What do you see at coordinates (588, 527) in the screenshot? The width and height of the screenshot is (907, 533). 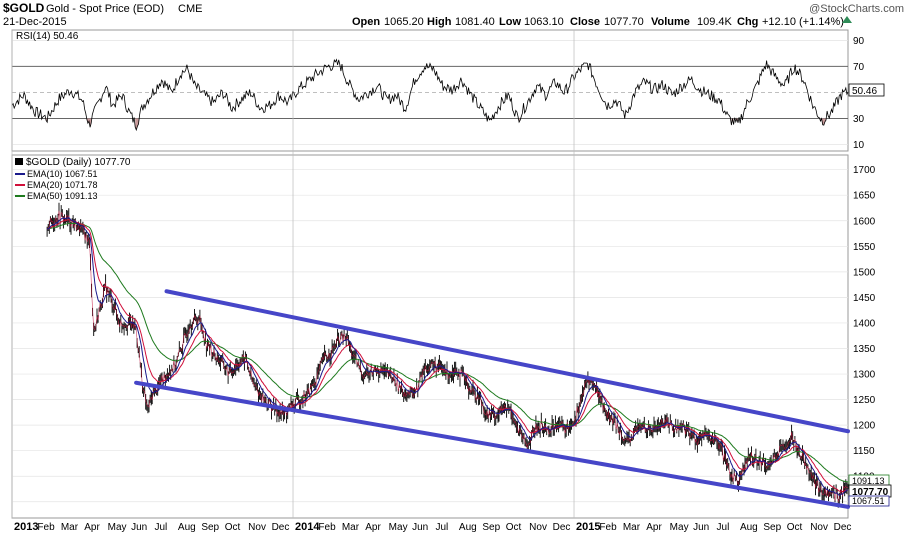 I see `x-tick-label: 2015` at bounding box center [588, 527].